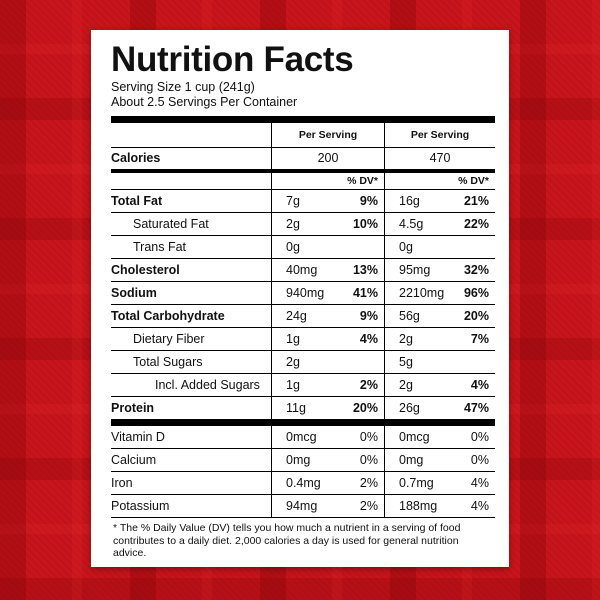 Image resolution: width=600 pixels, height=600 pixels. I want to click on nutrient-name: Iron, so click(122, 483).